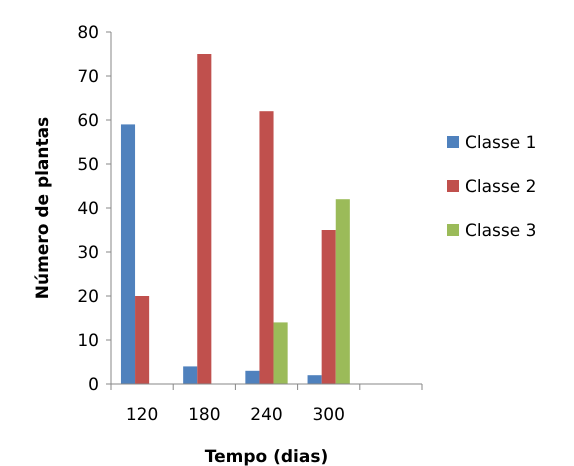 The width and height of the screenshot is (574, 466). I want to click on legend-label: Classe 1, so click(500, 142).